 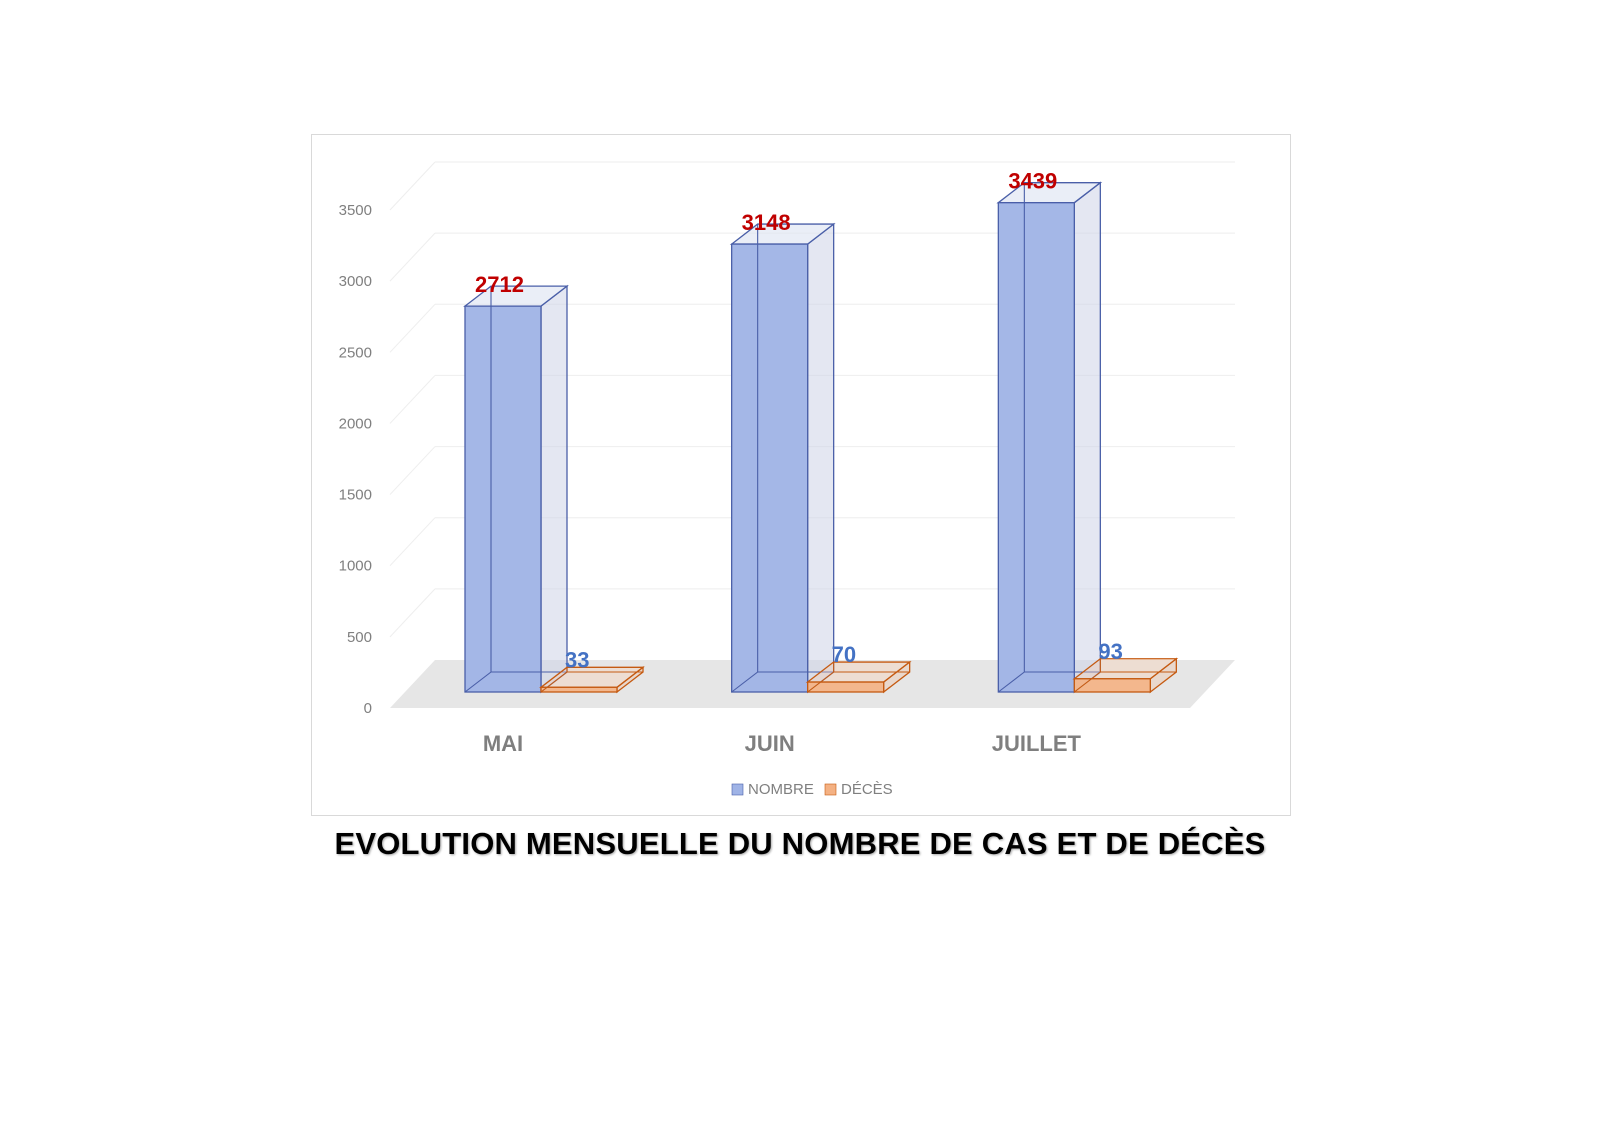 I want to click on x-tick-label: JUILLET, so click(x=1037, y=743).